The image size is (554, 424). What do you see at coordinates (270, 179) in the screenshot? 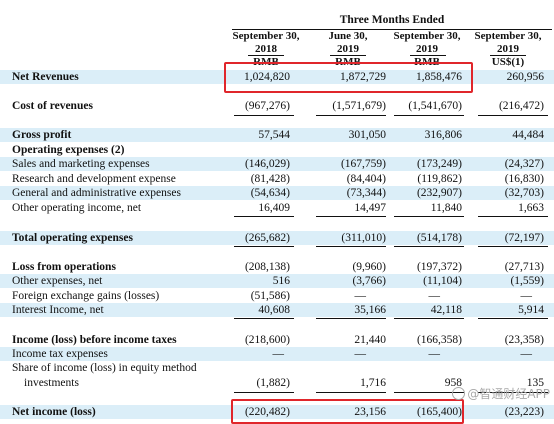
I see `cell-value: (81,428)` at bounding box center [270, 179].